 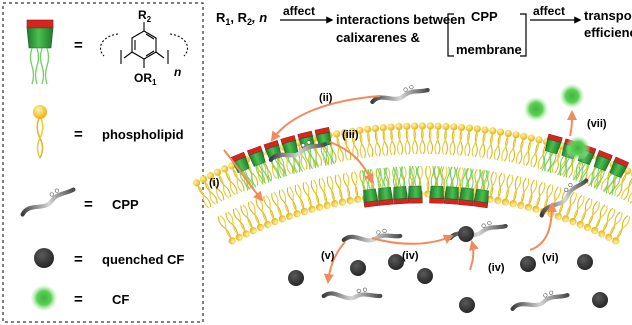 I want to click on legend-calixarene-equals: =, so click(x=78, y=45).